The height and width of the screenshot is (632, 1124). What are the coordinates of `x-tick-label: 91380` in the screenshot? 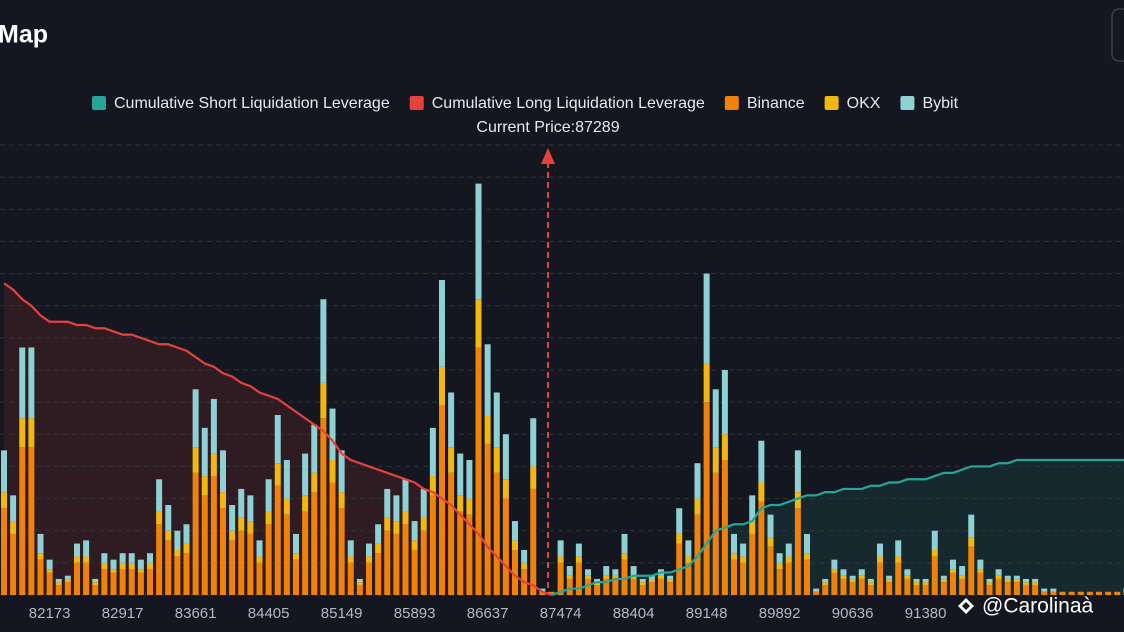 It's located at (926, 613).